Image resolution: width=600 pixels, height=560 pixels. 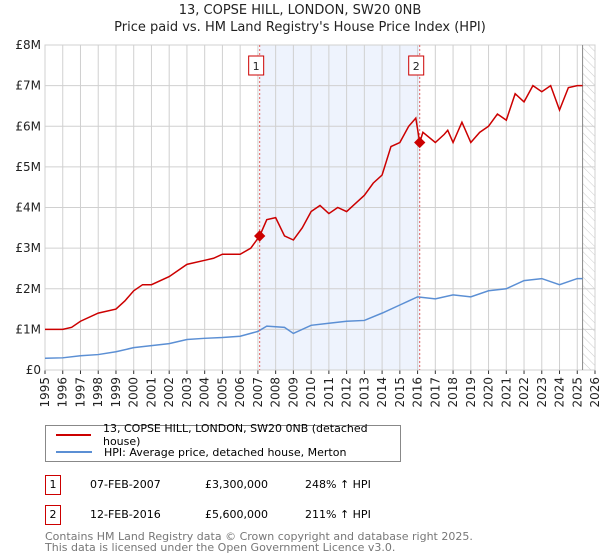 I want to click on x-tick-label: 2011, so click(x=329, y=392).